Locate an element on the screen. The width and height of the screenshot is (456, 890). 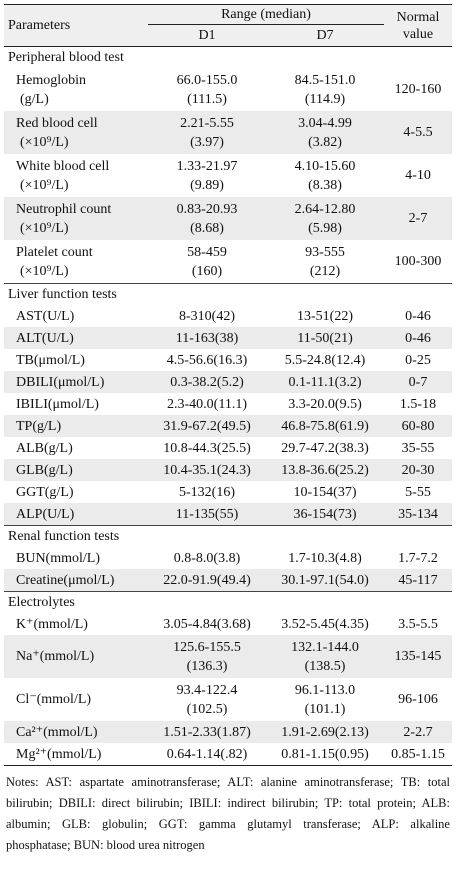
parameter-cell-line1: IBILI(μmol/L) is located at coordinates (57, 404).